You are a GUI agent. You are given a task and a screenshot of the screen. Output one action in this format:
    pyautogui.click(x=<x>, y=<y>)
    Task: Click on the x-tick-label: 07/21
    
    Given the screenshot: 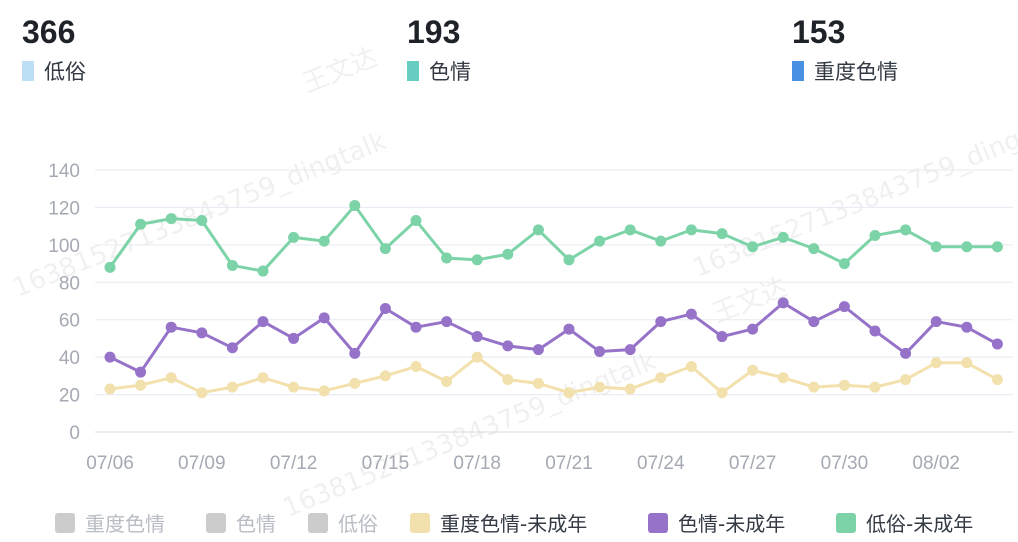 What is the action you would take?
    pyautogui.click(x=569, y=463)
    